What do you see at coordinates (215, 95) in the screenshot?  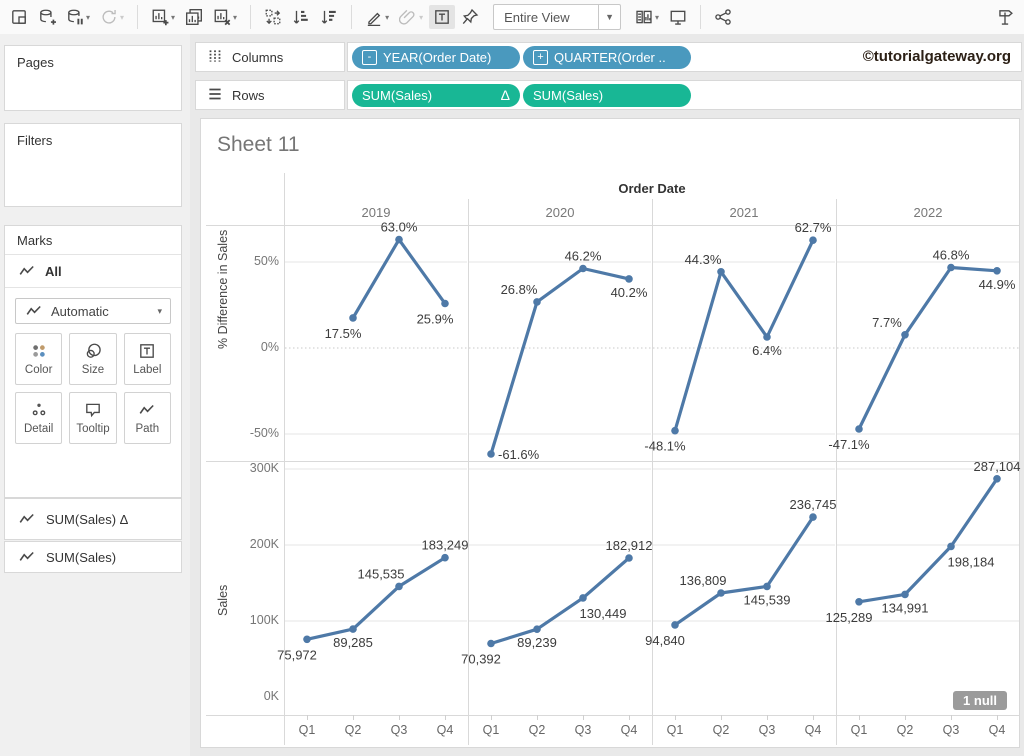 I see `rows-icon` at bounding box center [215, 95].